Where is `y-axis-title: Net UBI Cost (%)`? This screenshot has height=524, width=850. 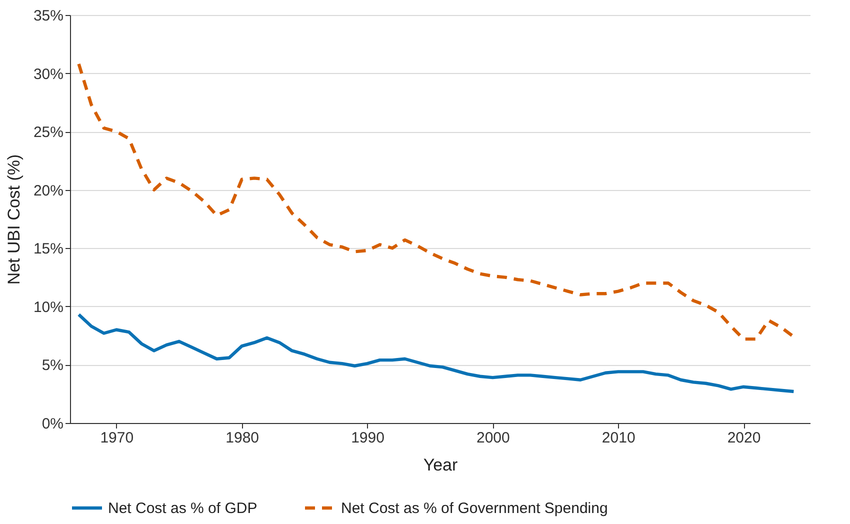
y-axis-title: Net UBI Cost (%) is located at coordinates (14, 219).